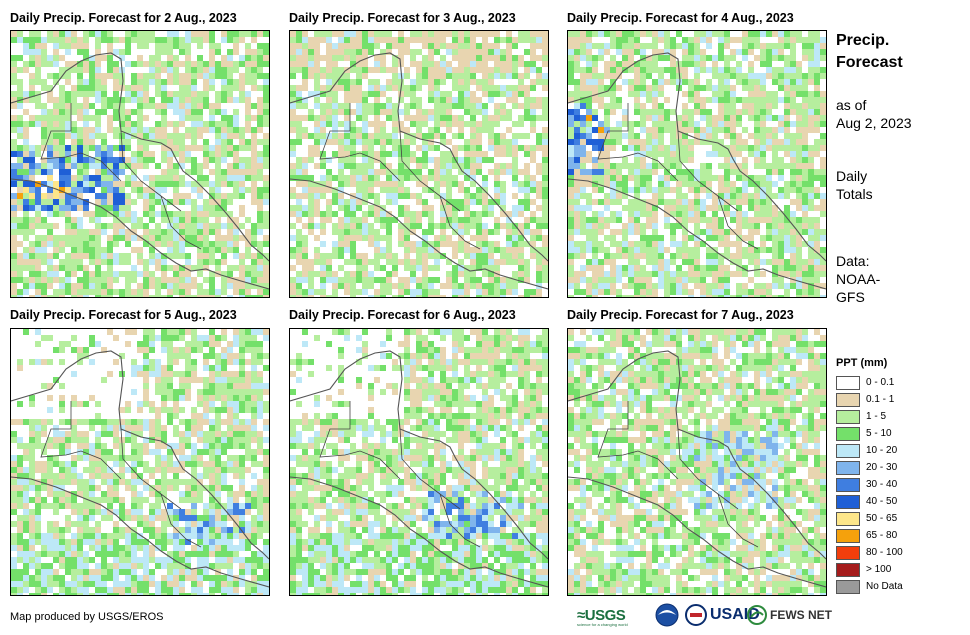 The image size is (970, 635). I want to click on panel-title-5: Daily Precip. Forecast for 6 Aug., 2023, so click(402, 315).